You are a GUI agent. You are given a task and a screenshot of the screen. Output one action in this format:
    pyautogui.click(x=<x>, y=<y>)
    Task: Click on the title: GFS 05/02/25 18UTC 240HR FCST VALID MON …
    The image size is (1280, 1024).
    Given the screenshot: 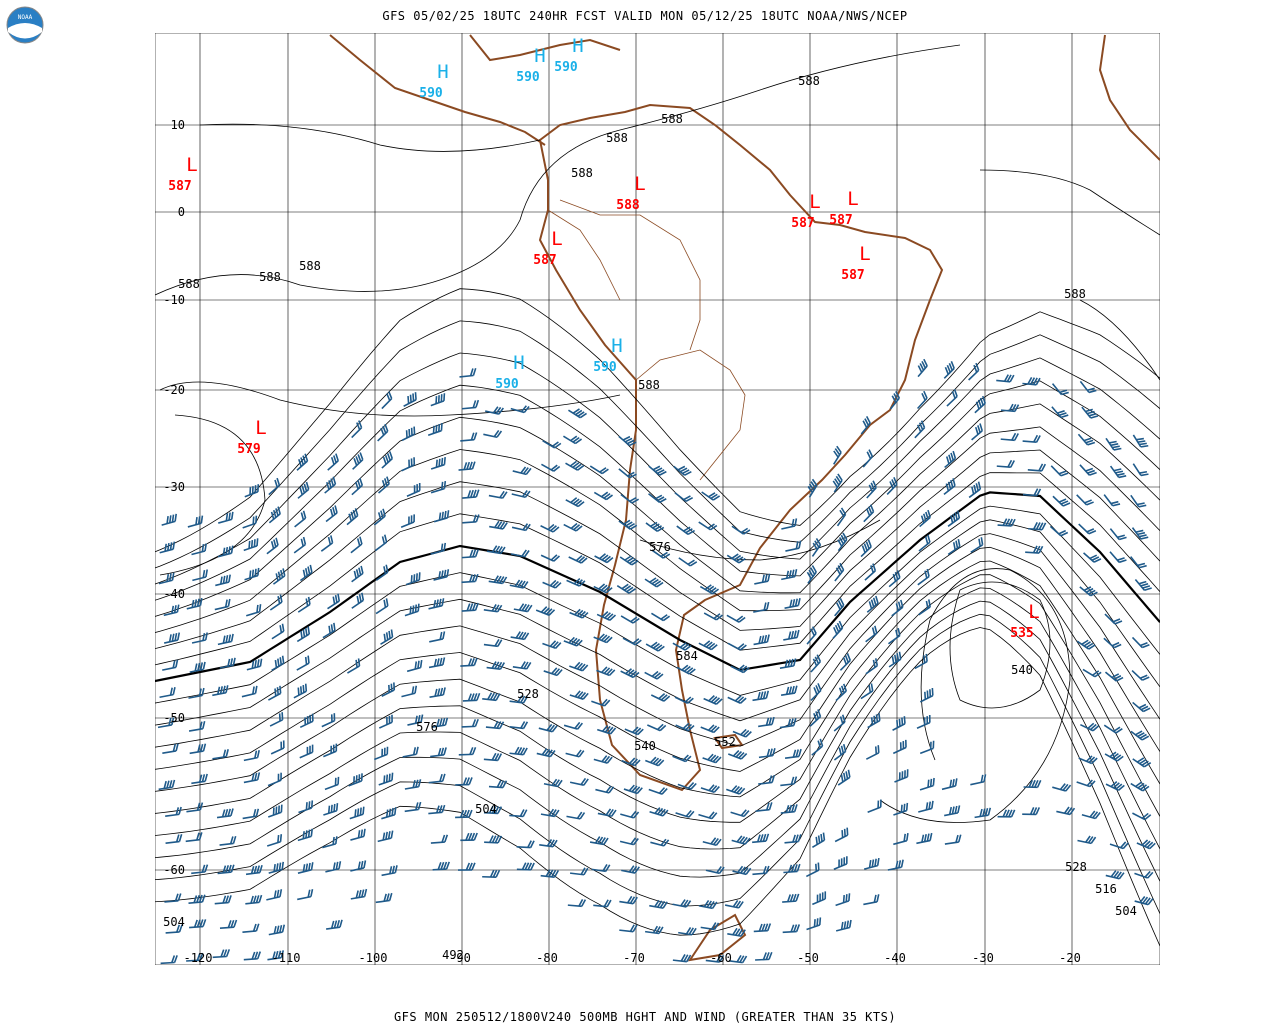 What is the action you would take?
    pyautogui.click(x=644, y=16)
    